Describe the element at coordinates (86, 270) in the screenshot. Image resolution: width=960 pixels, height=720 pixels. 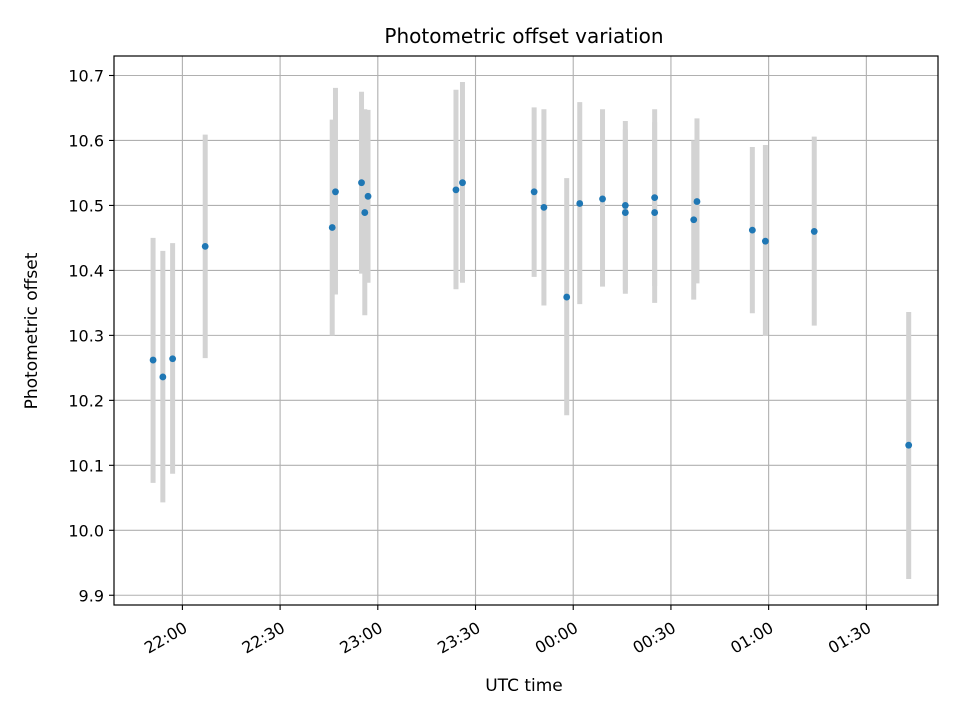
I see `y-tick-label: 10.4` at that location.